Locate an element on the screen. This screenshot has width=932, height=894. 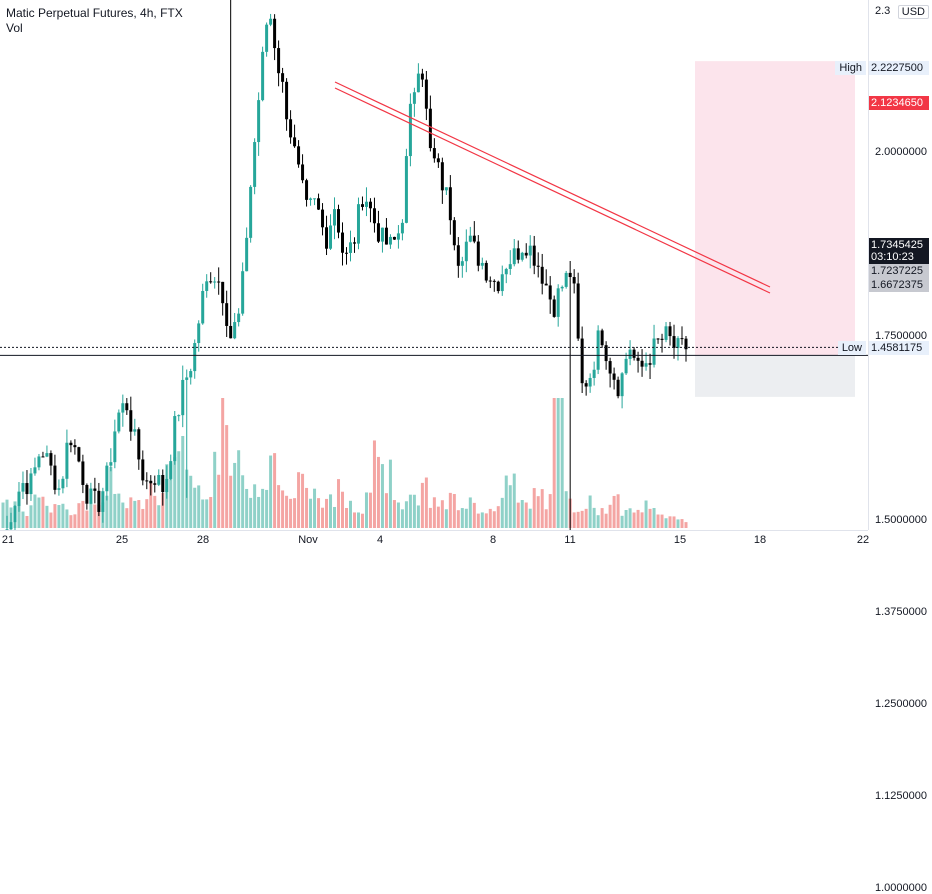
currency-label: USD is located at coordinates (913, 12).